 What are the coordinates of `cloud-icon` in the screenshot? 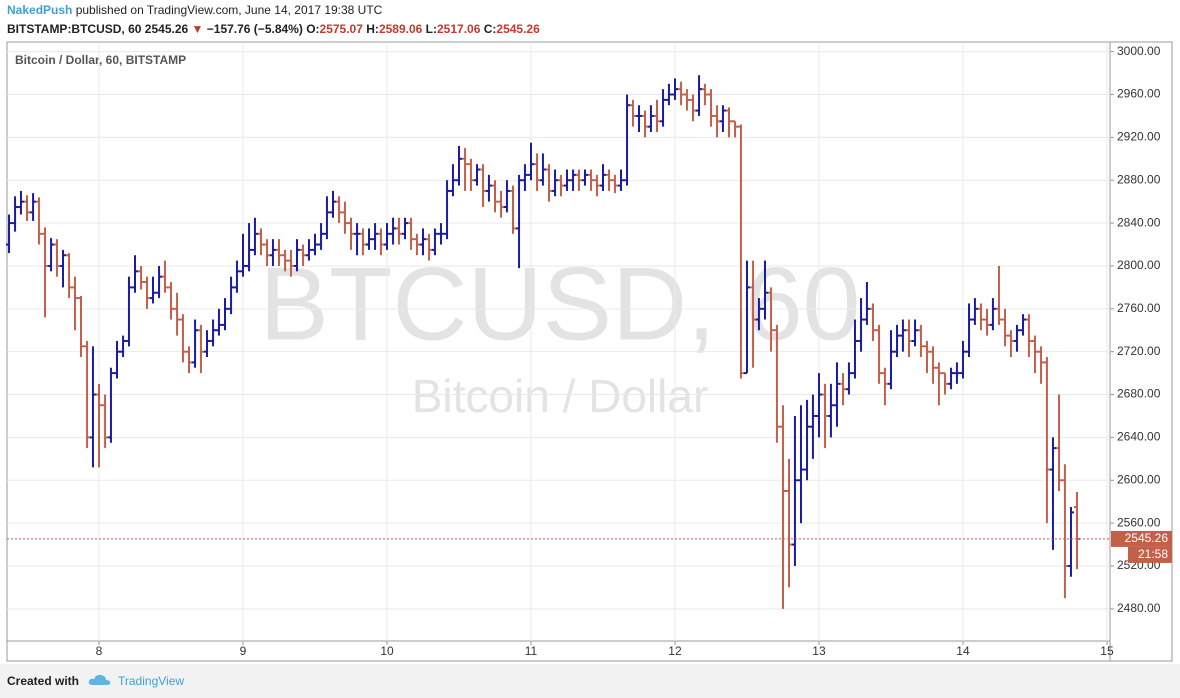 It's located at (99, 679).